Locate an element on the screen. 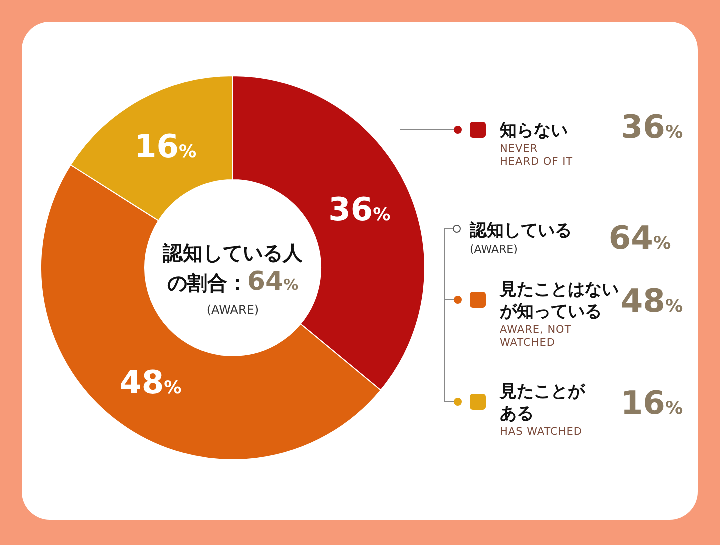 This screenshot has width=720, height=545. legend-label: 知らない is located at coordinates (533, 131).